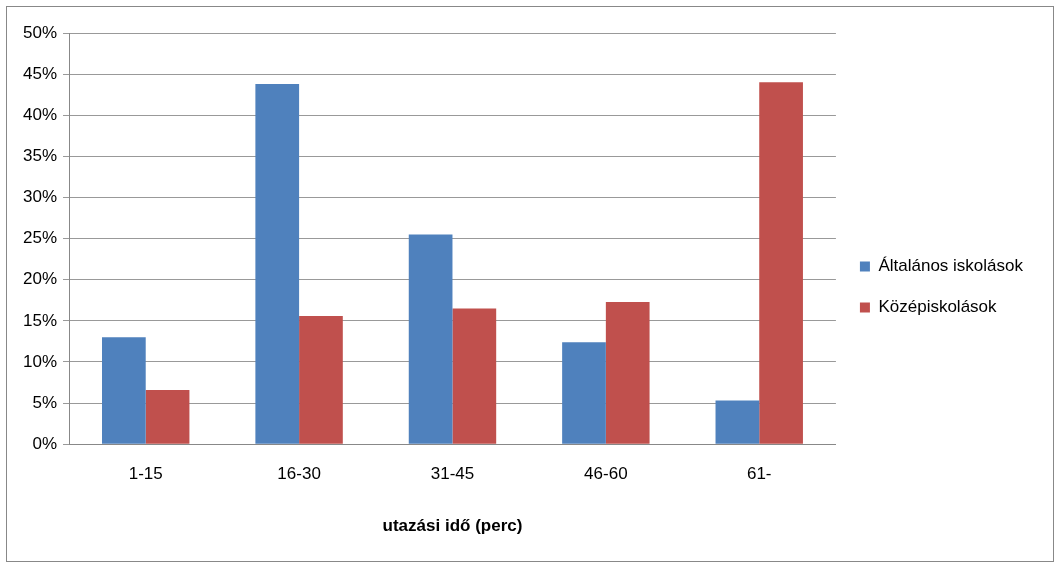 This screenshot has width=1062, height=570. I want to click on x-axis-title: utazási idő (perc), so click(452, 526).